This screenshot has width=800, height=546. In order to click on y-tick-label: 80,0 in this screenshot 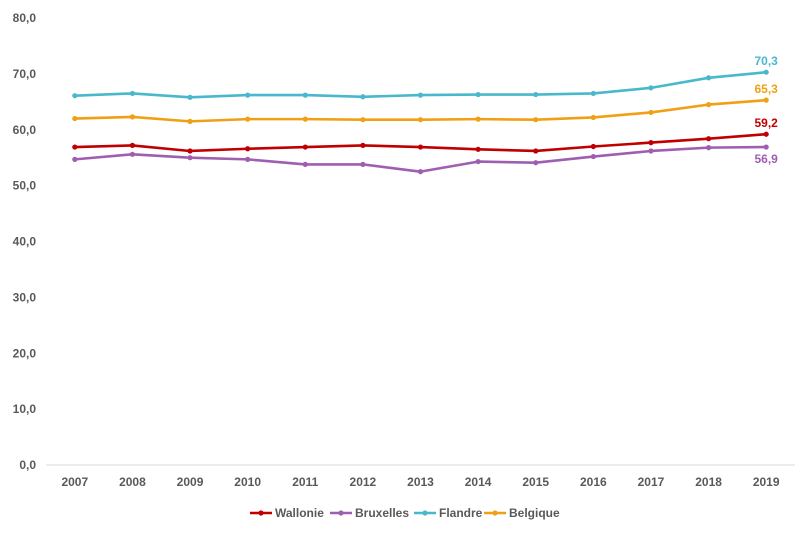, I will do `click(25, 18)`.